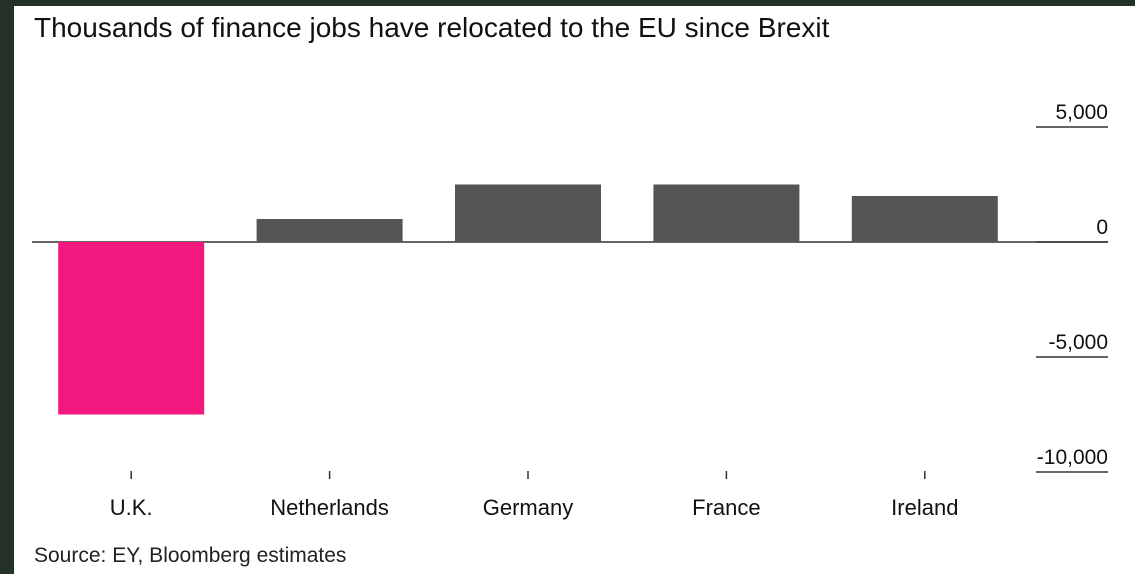 The width and height of the screenshot is (1135, 574). Describe the element at coordinates (1102, 227) in the screenshot. I see `y-tick-label: 0` at that location.